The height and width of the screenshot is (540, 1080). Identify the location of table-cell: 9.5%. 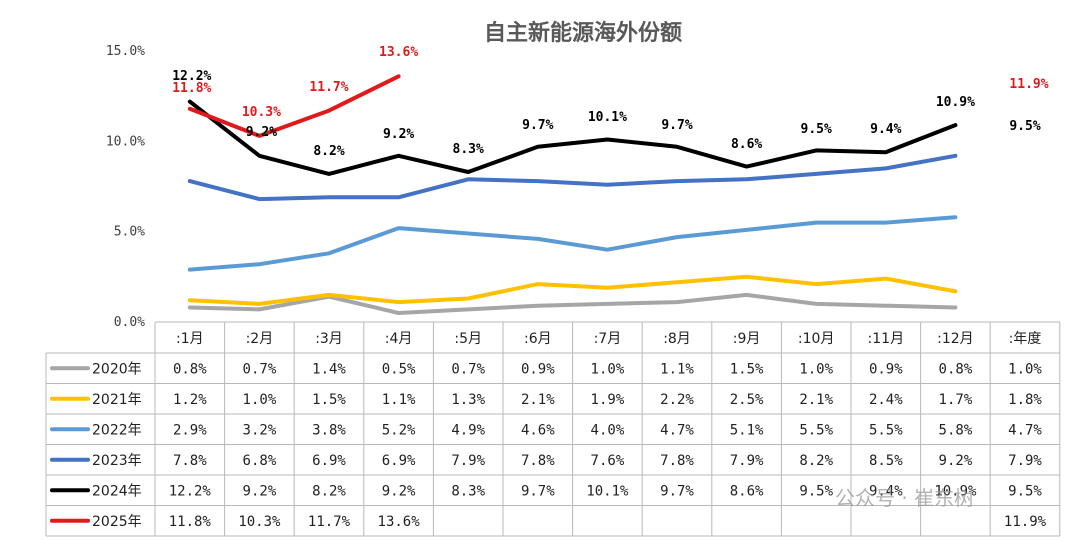
(1025, 491).